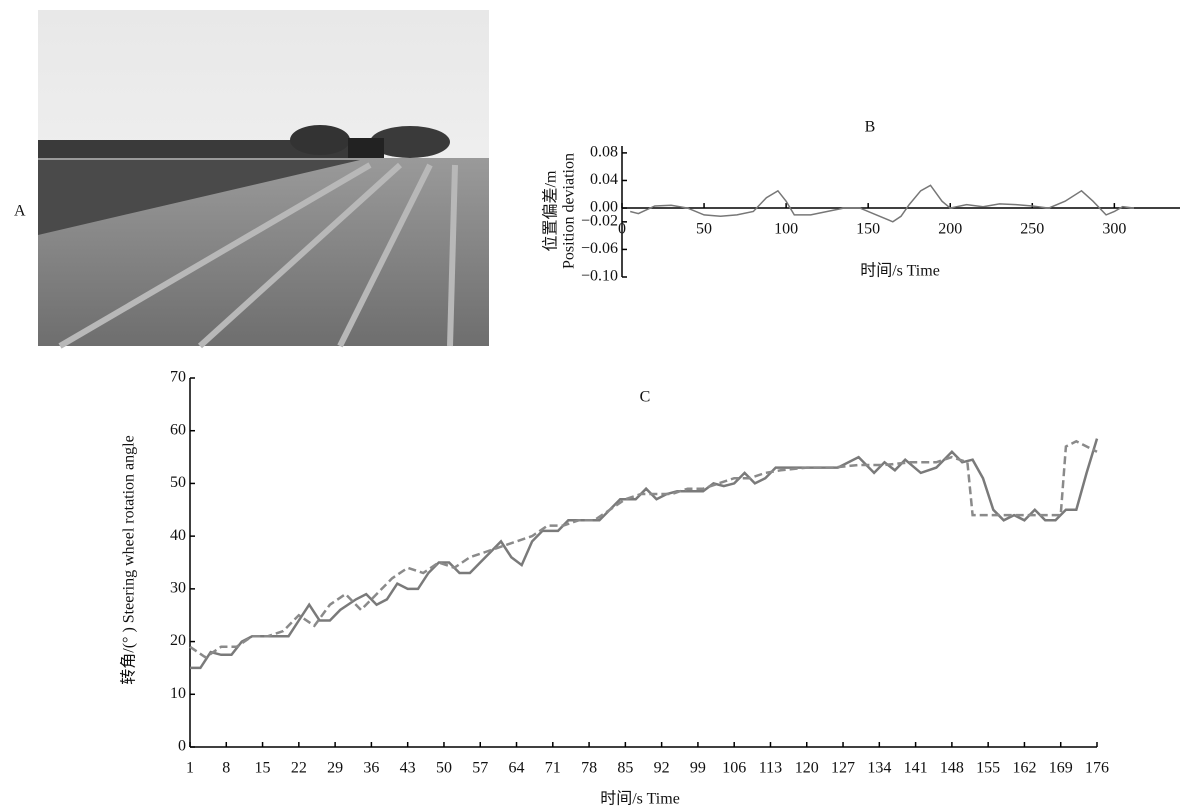 Image resolution: width=1184 pixels, height=809 pixels. What do you see at coordinates (1024, 768) in the screenshot?
I see `x-tick-label: 162` at bounding box center [1024, 768].